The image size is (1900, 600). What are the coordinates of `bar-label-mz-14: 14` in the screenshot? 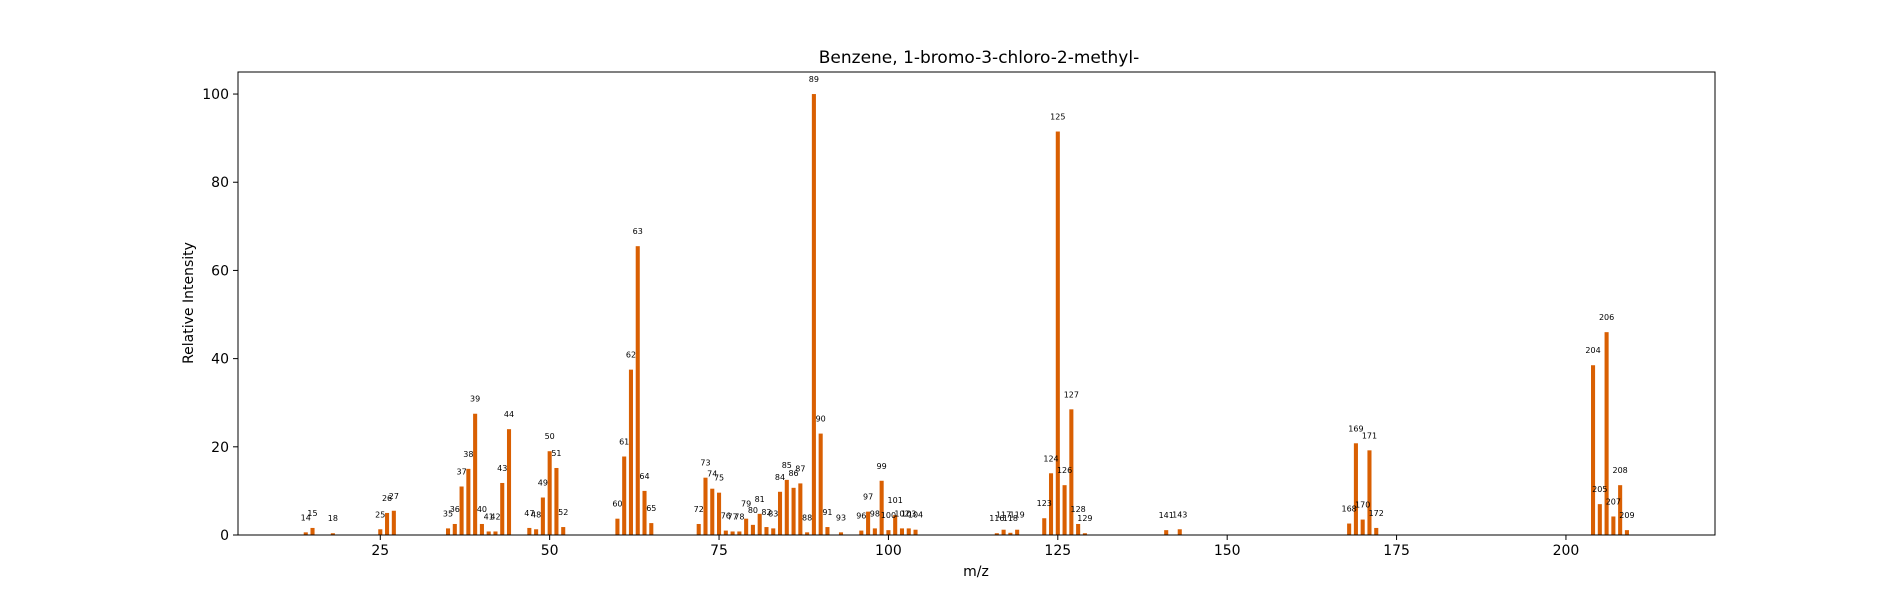 It's located at (306, 517).